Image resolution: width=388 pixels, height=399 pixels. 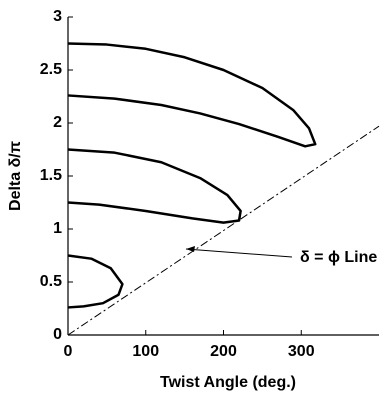 What do you see at coordinates (57, 228) in the screenshot?
I see `y-tick-label: 1` at bounding box center [57, 228].